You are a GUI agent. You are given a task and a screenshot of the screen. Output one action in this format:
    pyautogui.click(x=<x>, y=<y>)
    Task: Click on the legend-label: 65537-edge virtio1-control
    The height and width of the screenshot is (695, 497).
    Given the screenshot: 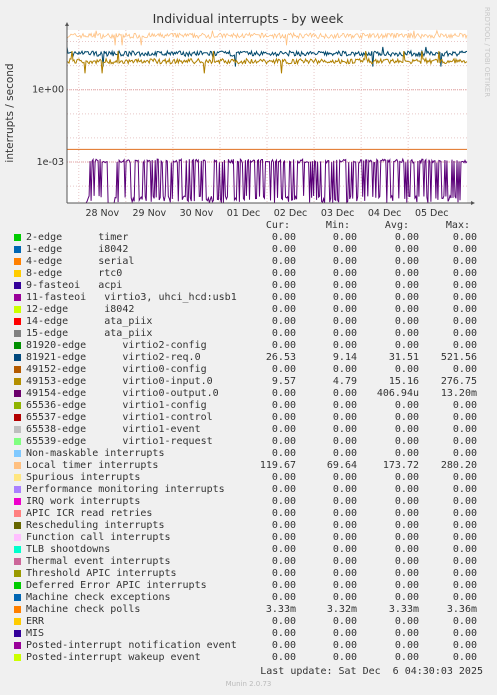 What is the action you would take?
    pyautogui.click(x=119, y=417)
    